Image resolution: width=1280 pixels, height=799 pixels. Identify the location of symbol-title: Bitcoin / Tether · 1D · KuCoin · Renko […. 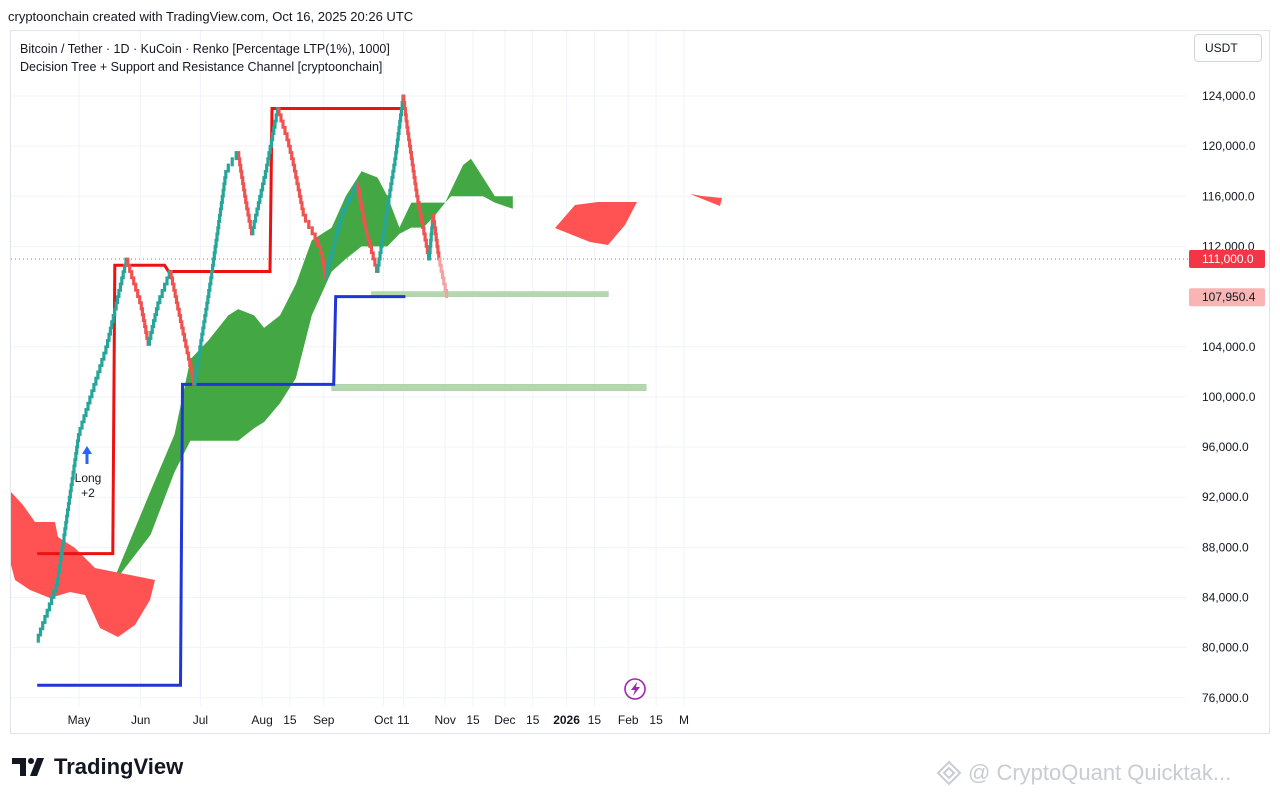
(205, 49).